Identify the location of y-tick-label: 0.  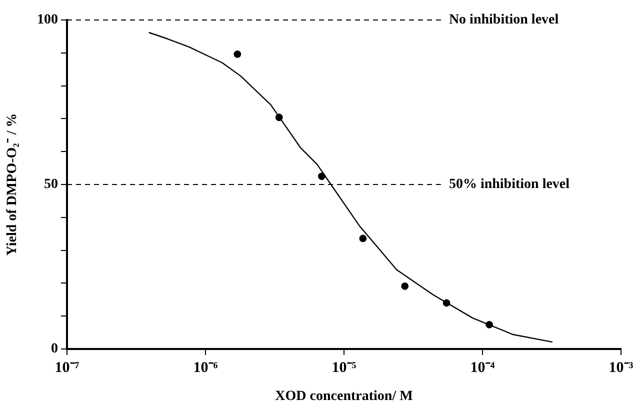
(54, 349).